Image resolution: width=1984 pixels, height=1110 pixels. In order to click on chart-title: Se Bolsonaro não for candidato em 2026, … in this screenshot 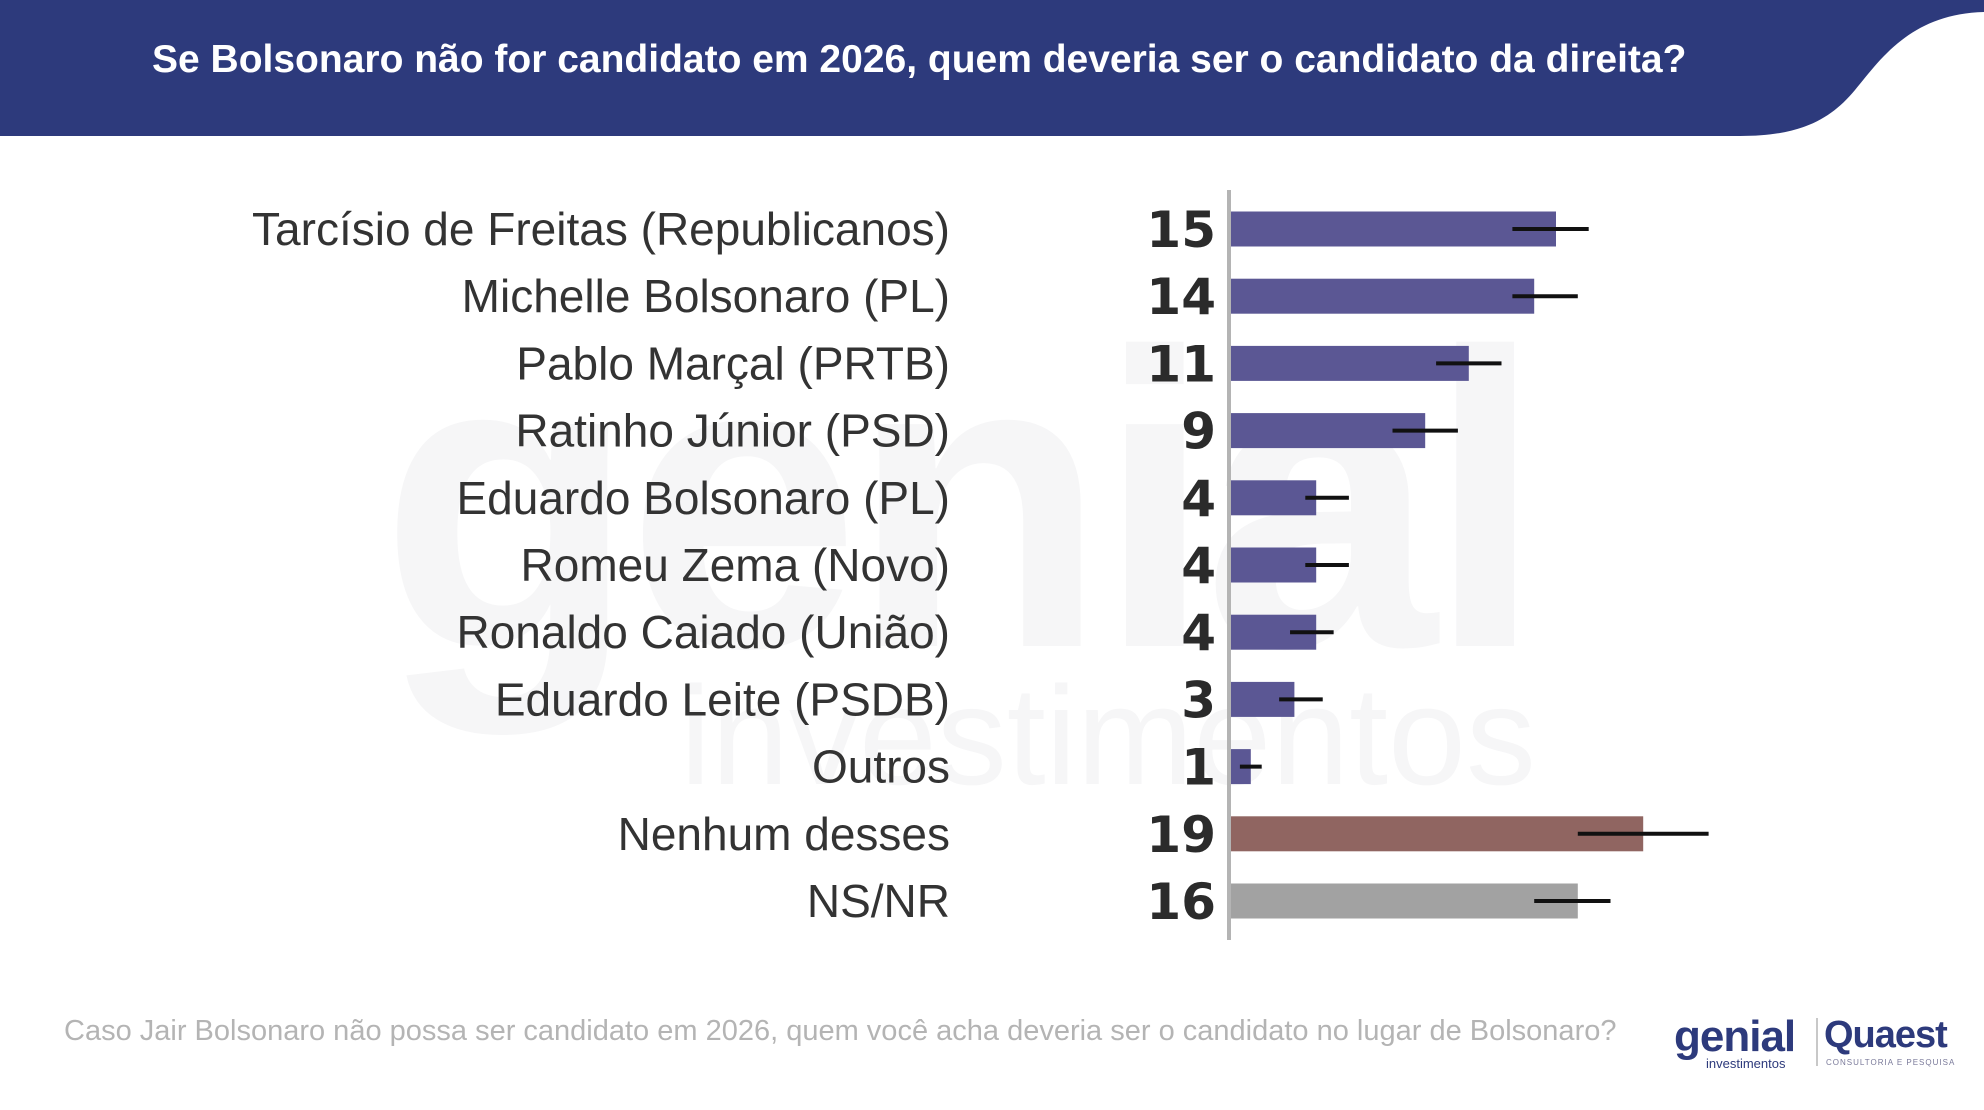, I will do `click(919, 59)`.